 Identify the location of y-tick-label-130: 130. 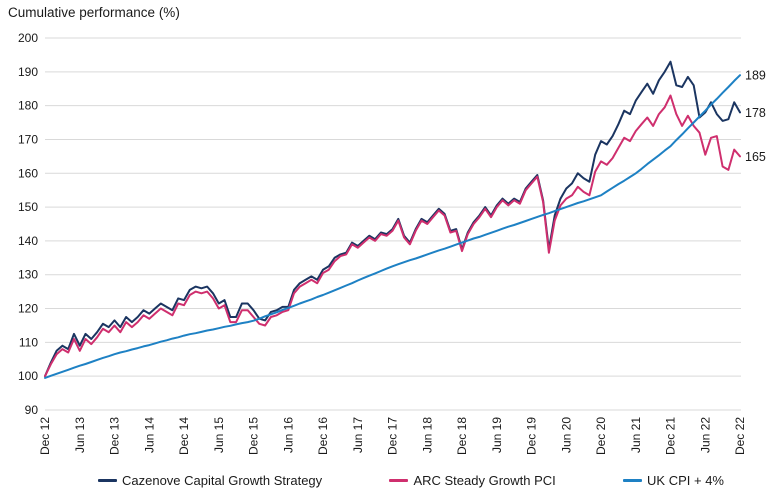
(28, 275).